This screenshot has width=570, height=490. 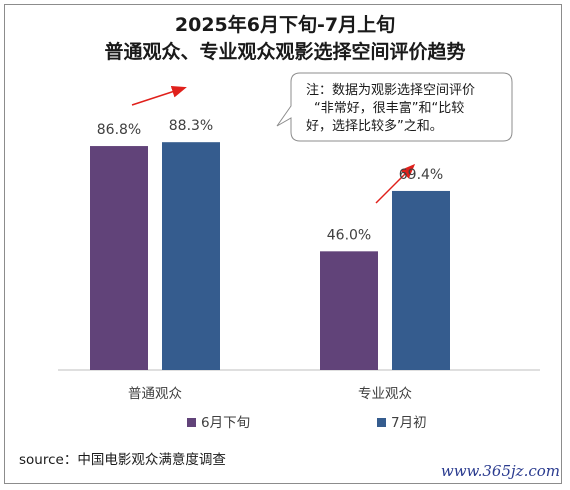 What do you see at coordinates (119, 130) in the screenshot?
I see `bar-value-label-1-1: 86.8%` at bounding box center [119, 130].